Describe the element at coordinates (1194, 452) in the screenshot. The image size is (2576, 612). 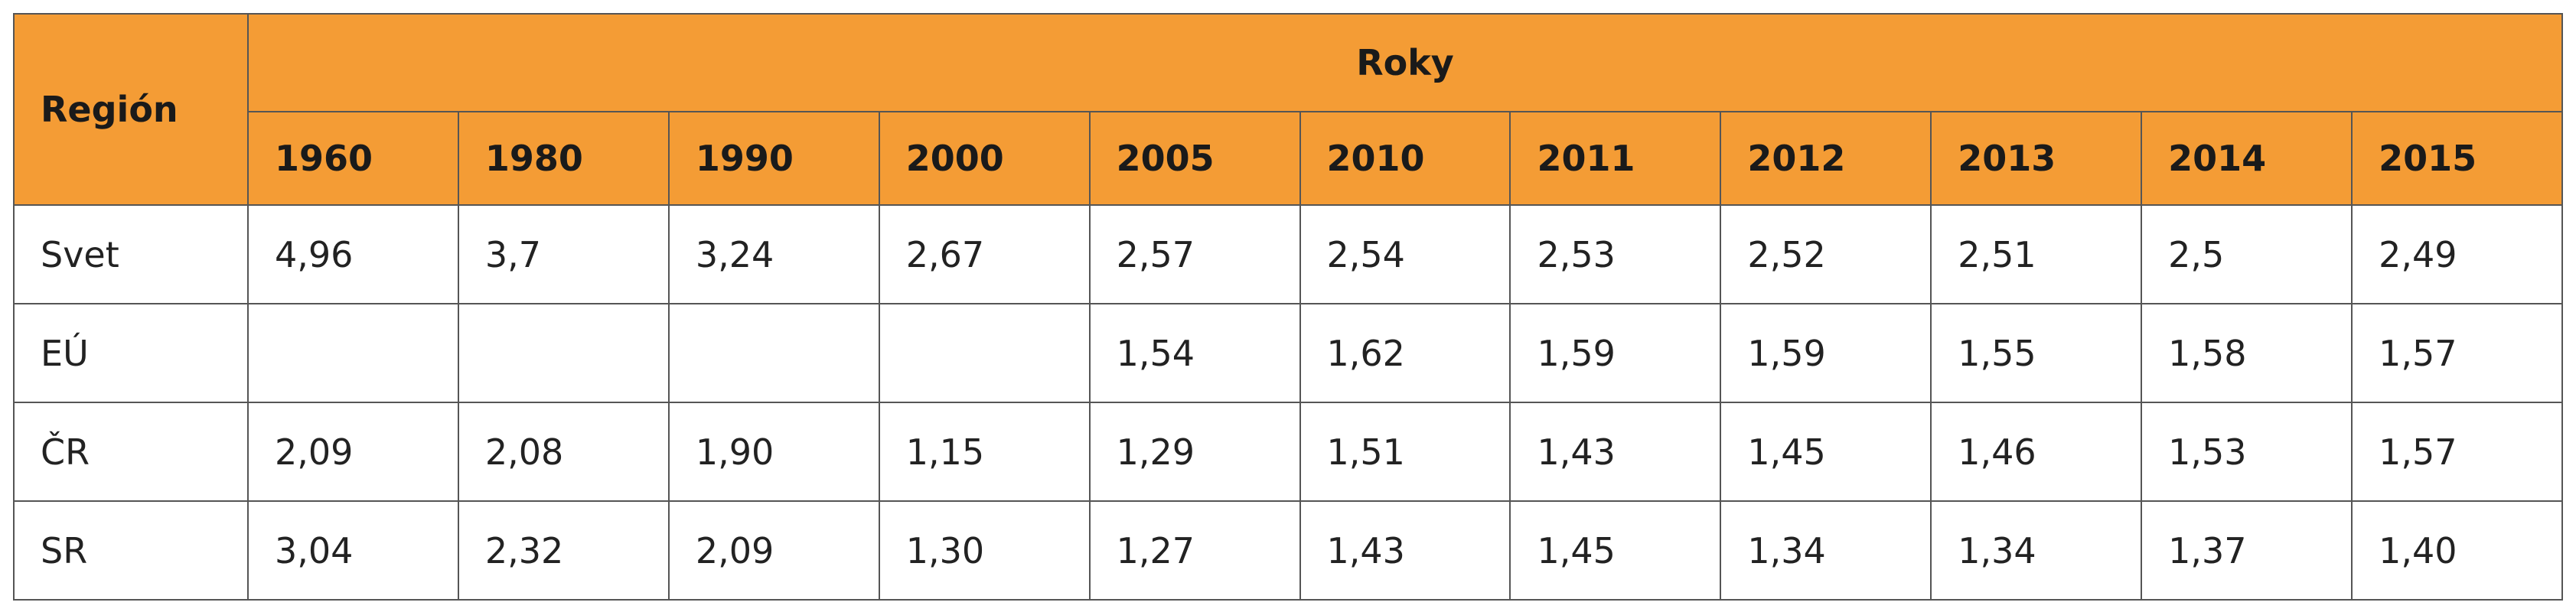
I see `value-cell: 1,29` at that location.